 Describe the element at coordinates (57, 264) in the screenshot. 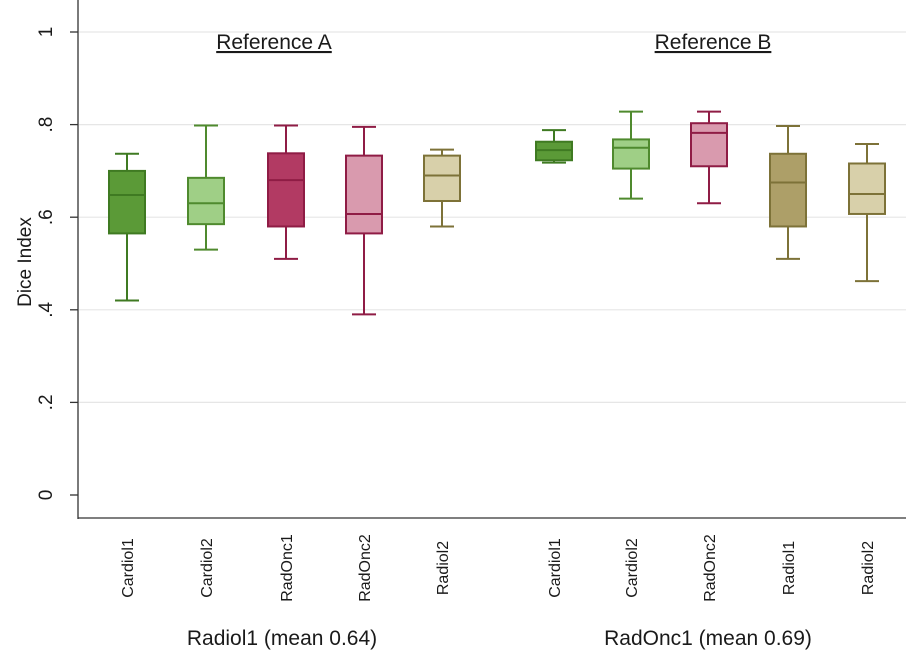

I see `y-axis-ticks: 0 .2 .4 .6 .8 1` at that location.